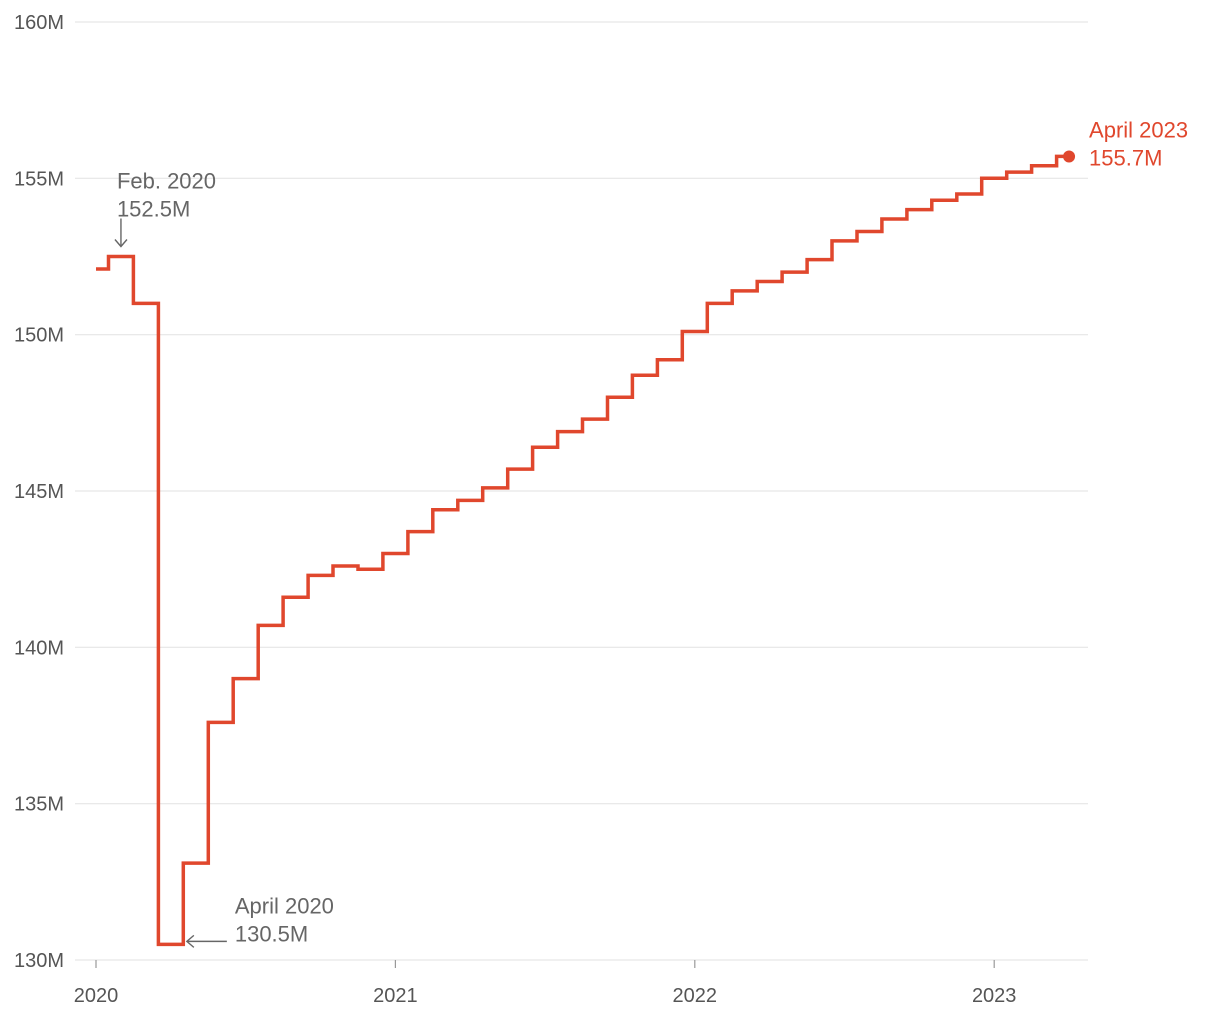  I want to click on y-tick-label: 145M, so click(39, 492).